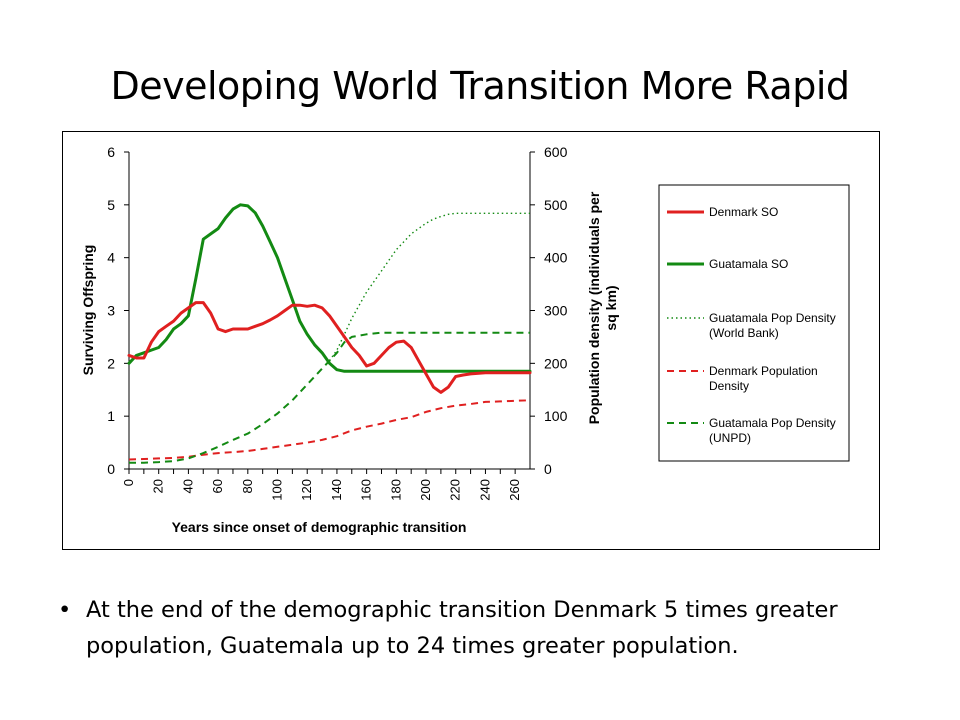  Describe the element at coordinates (556, 311) in the screenshot. I see `y2-tick-label: 300` at that location.